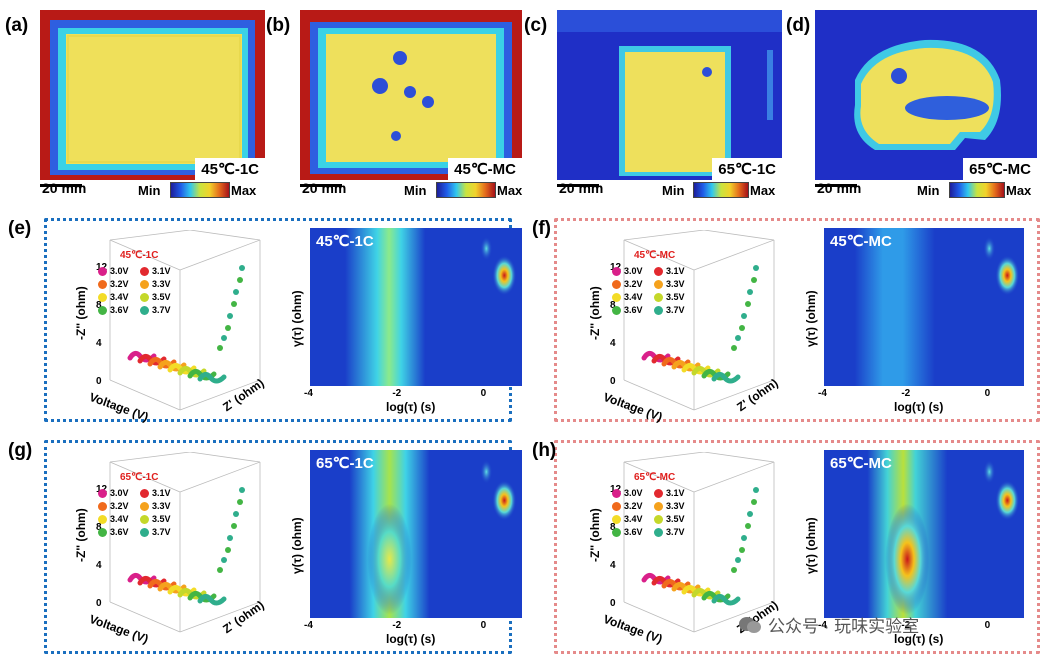 The width and height of the screenshot is (1057, 666). What do you see at coordinates (297, 318) in the screenshot?
I see `heatmap-ylabel: γ(τ) (ohm)` at bounding box center [297, 318].